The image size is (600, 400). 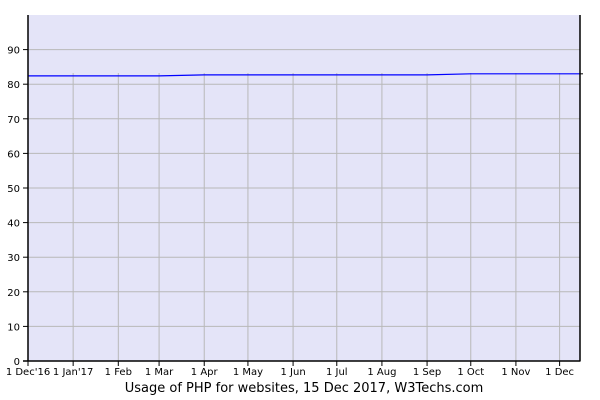 What do you see at coordinates (13, 293) in the screenshot?
I see `y-tick-label: 20` at bounding box center [13, 293].